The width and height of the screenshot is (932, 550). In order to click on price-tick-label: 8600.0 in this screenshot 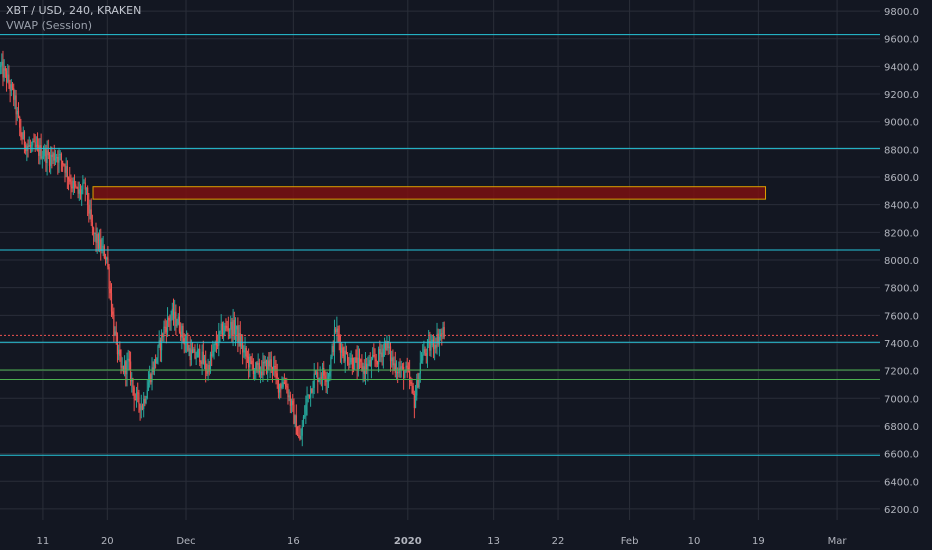, I will do `click(901, 178)`.